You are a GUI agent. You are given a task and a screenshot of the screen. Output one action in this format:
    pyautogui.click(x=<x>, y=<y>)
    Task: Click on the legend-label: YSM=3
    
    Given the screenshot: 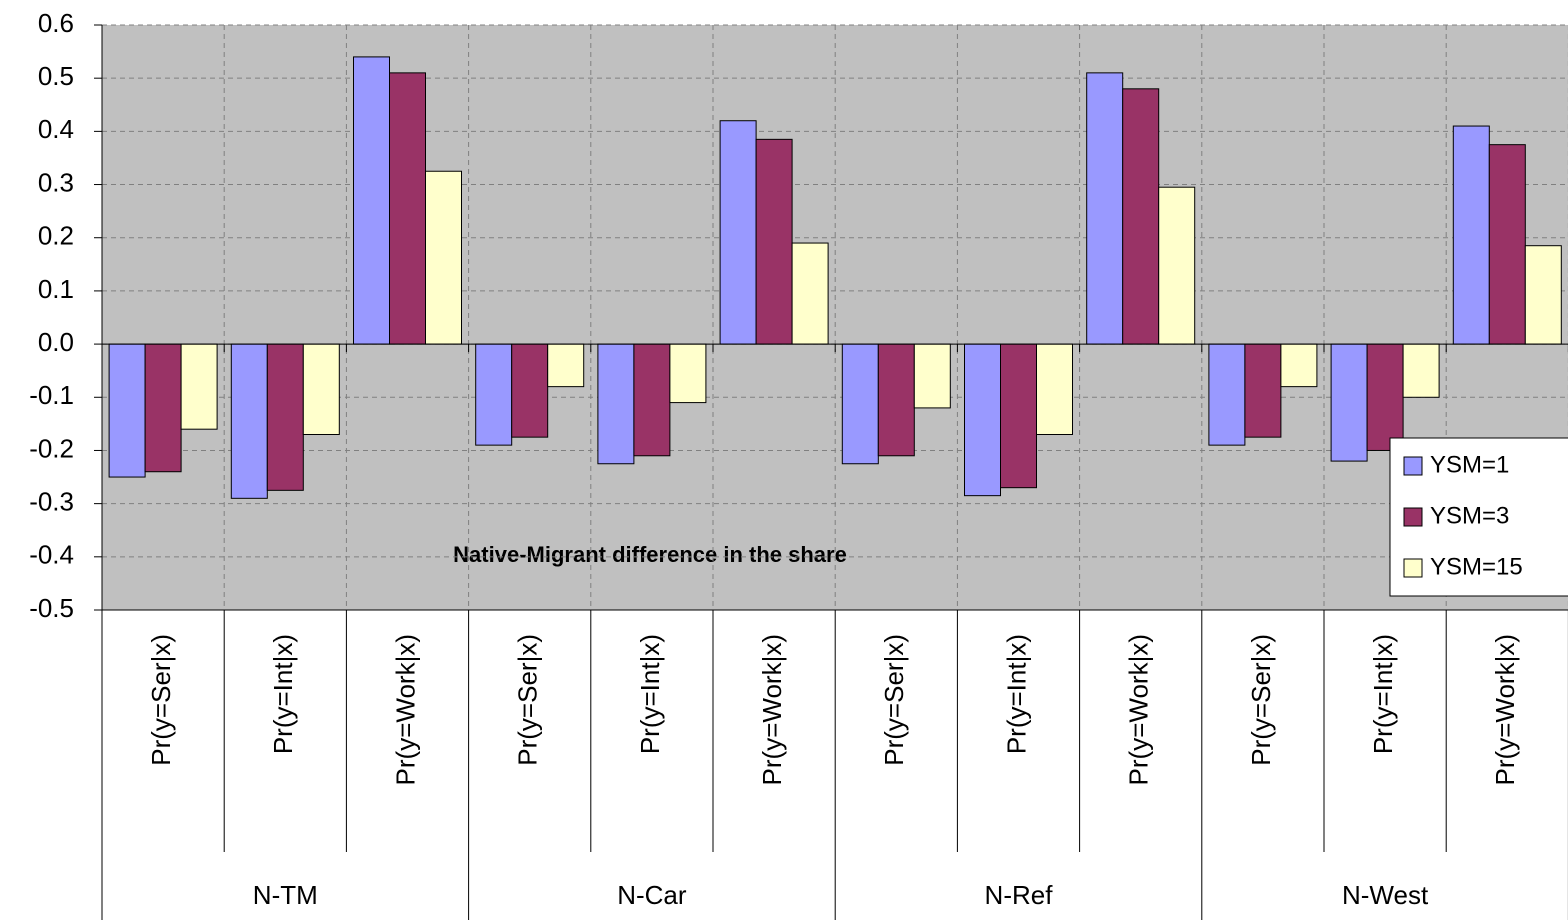 What is the action you would take?
    pyautogui.click(x=1469, y=515)
    